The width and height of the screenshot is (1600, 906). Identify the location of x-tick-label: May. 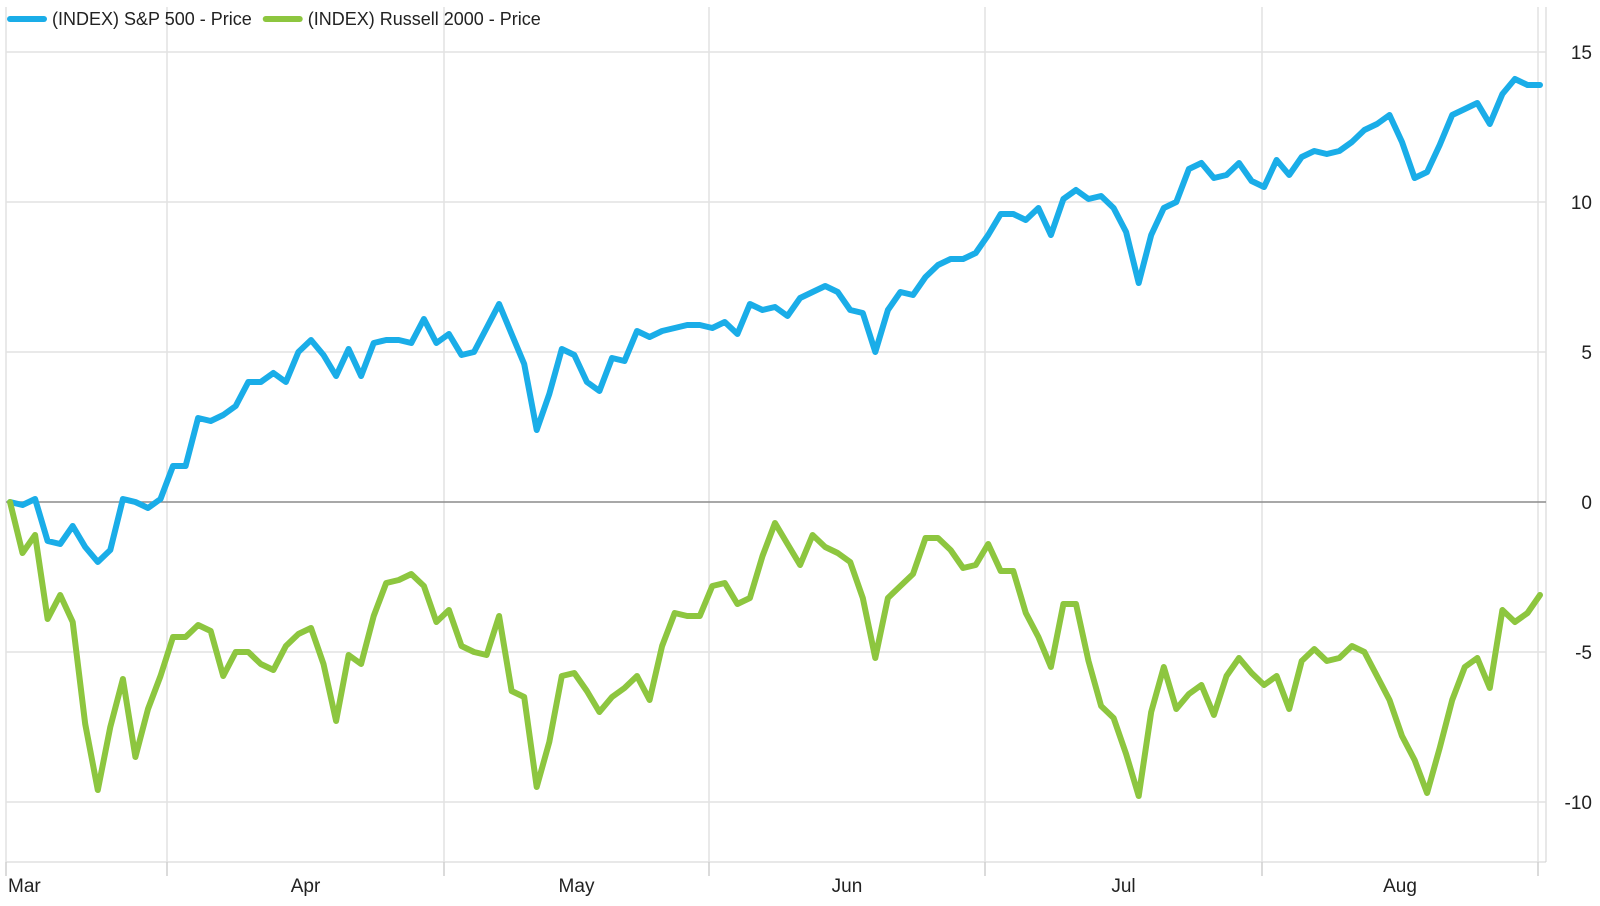
(577, 886).